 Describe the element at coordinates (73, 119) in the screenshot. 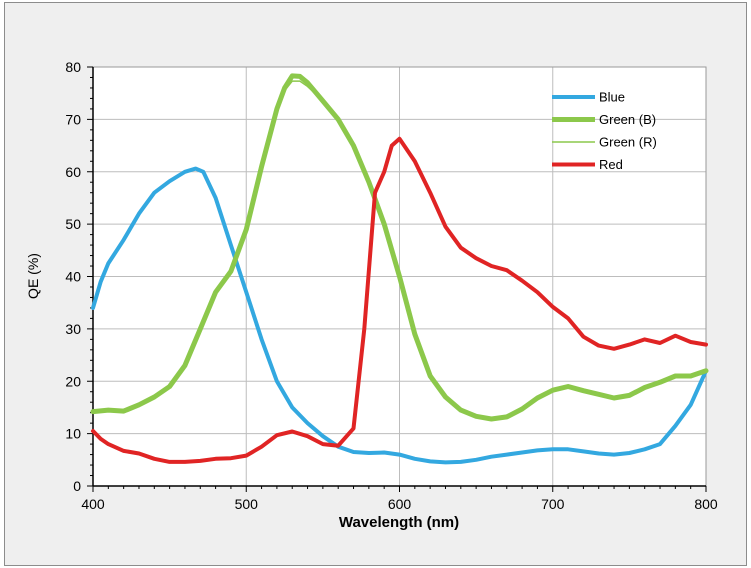

I see `y-tick-label: 70` at that location.